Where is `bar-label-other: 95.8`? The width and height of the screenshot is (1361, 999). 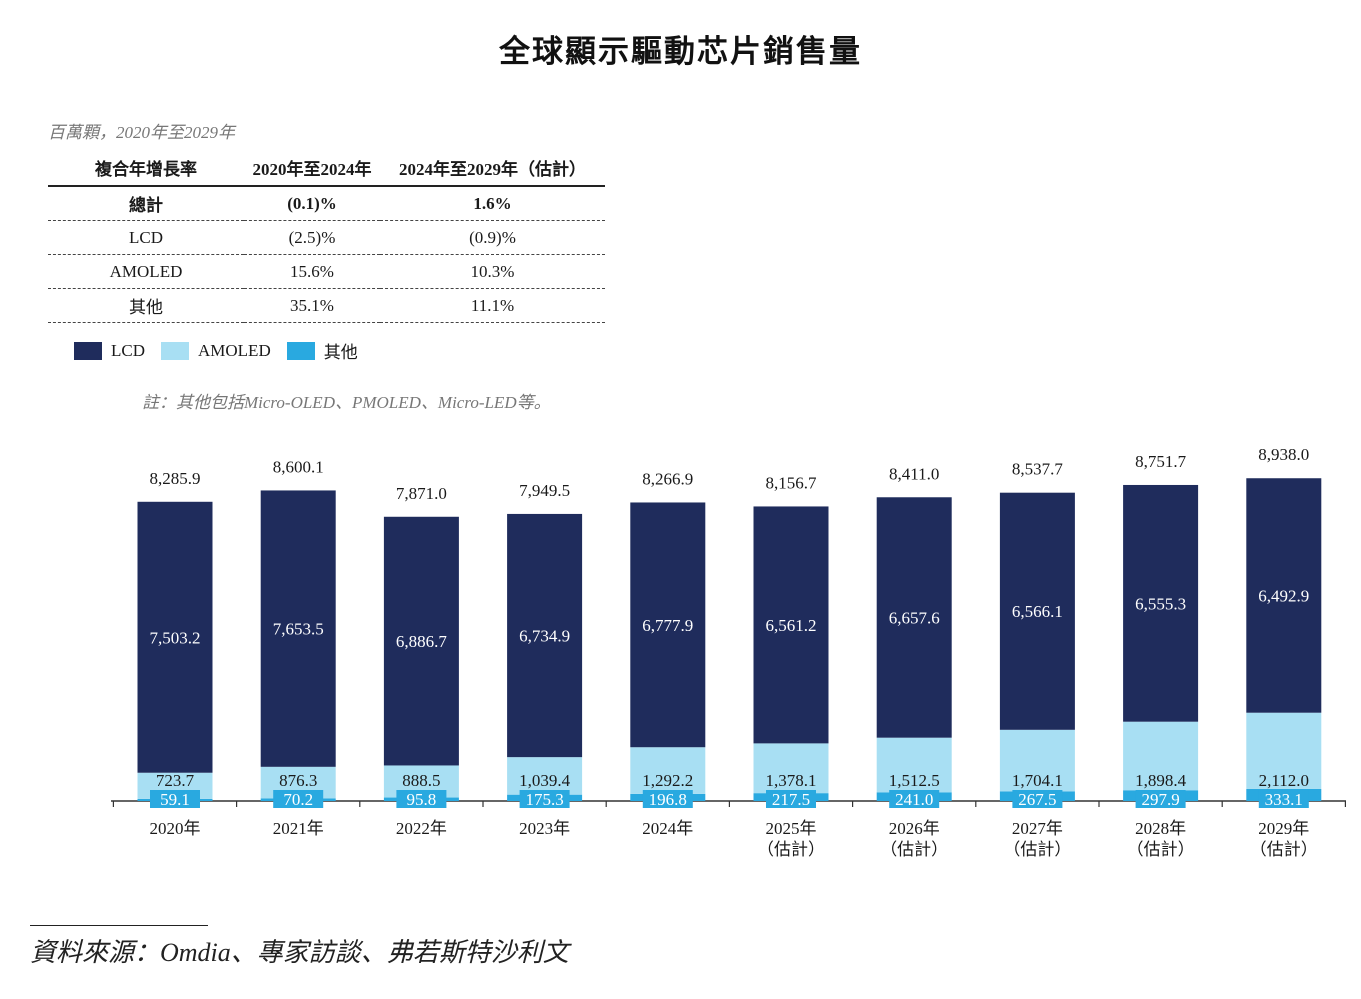
bar-label-other: 95.8 is located at coordinates (422, 799).